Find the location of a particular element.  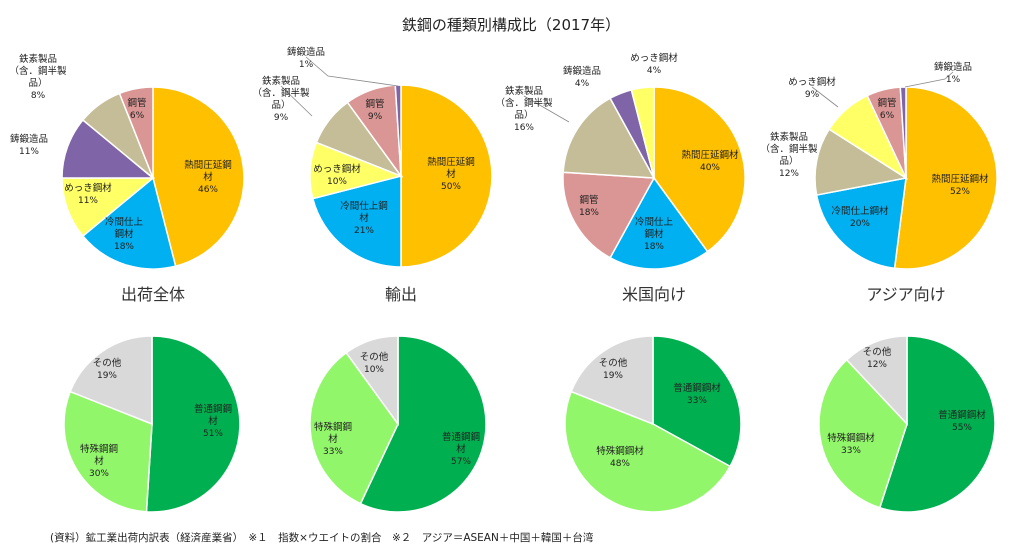

slice-label-plated: めっき鋼材 9% is located at coordinates (812, 88).